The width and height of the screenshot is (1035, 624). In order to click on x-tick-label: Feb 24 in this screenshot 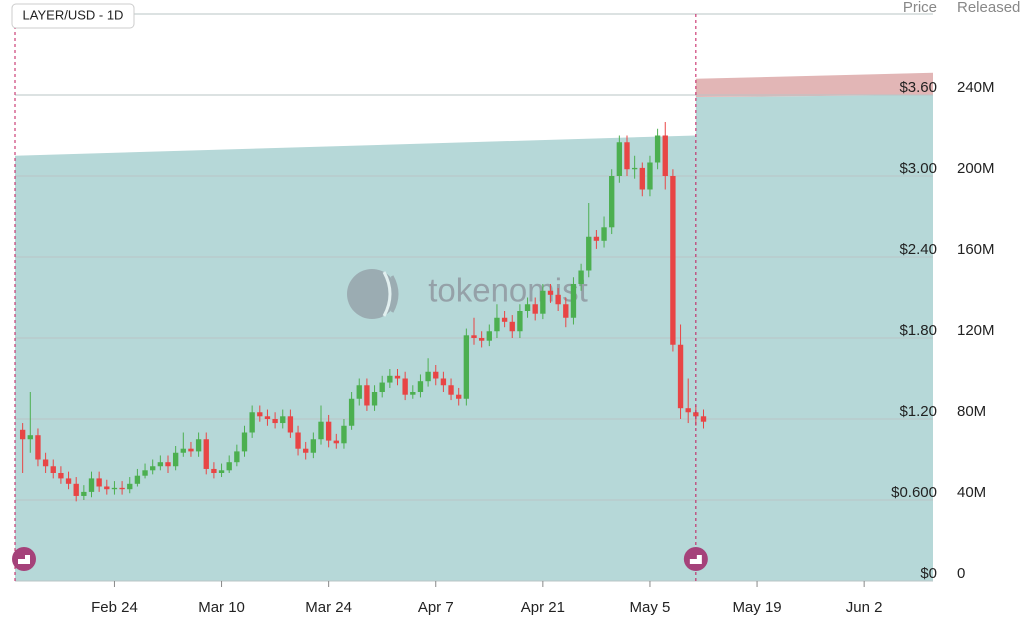, I will do `click(114, 607)`.